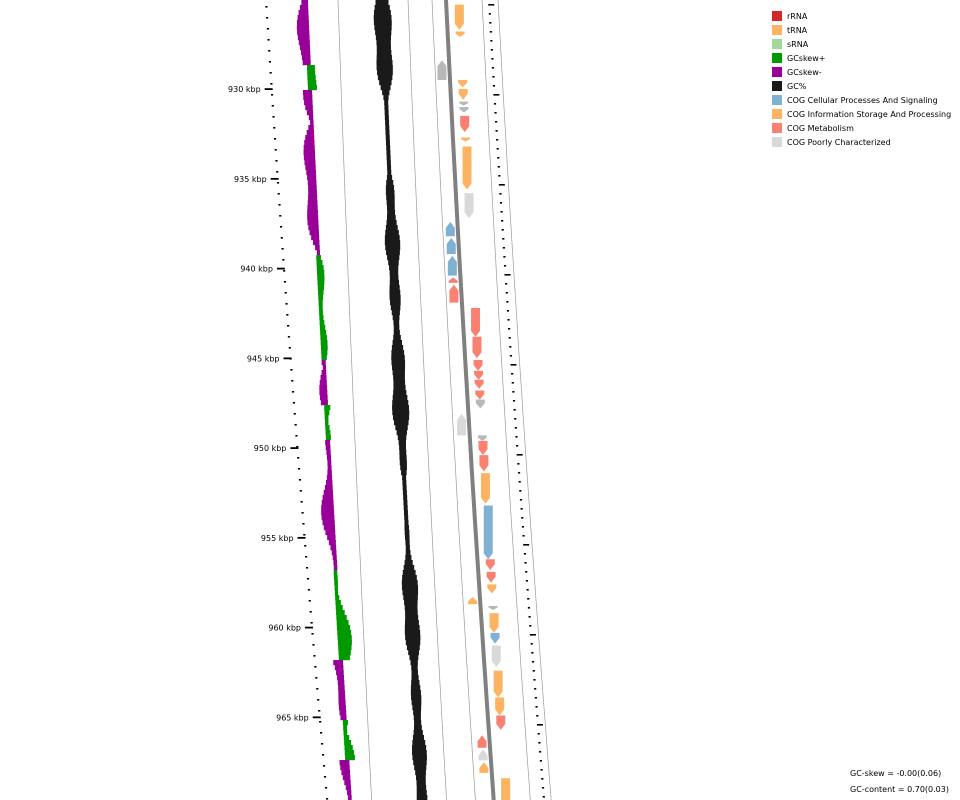 The width and height of the screenshot is (960, 800). What do you see at coordinates (797, 16) in the screenshot?
I see `legend-label: rRNA` at bounding box center [797, 16].